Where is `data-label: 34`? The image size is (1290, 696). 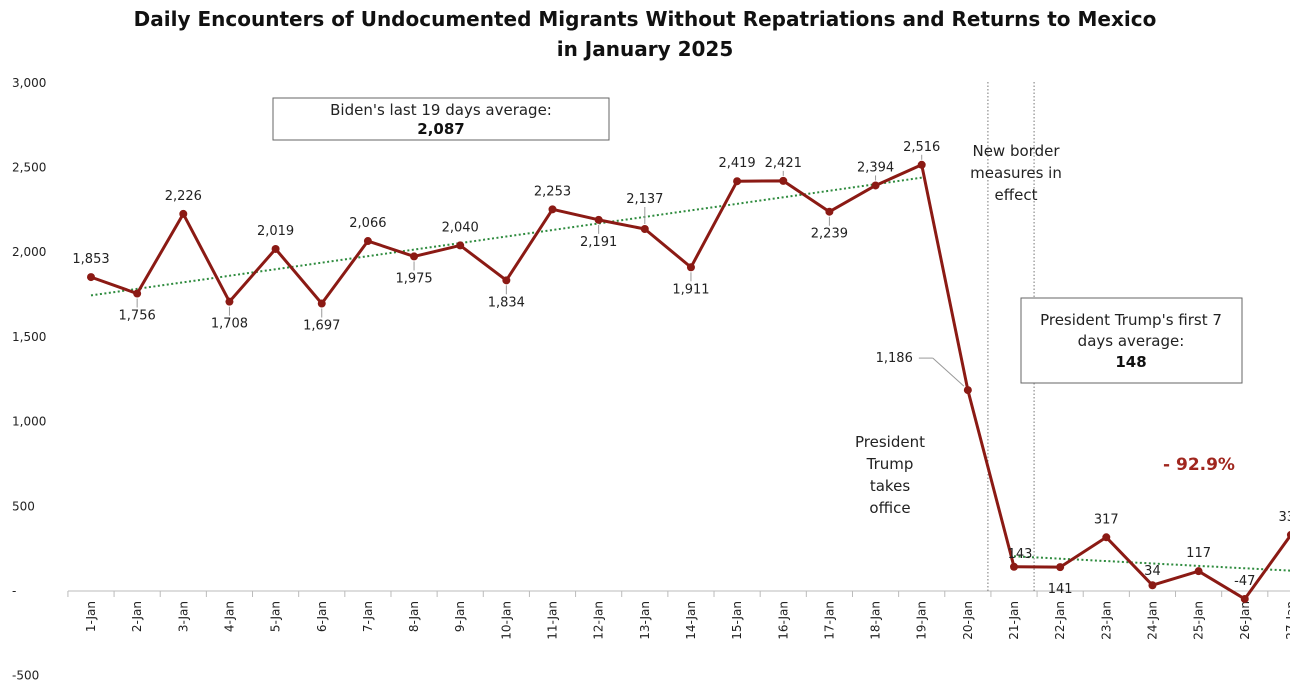 data-label: 34 is located at coordinates (1152, 571).